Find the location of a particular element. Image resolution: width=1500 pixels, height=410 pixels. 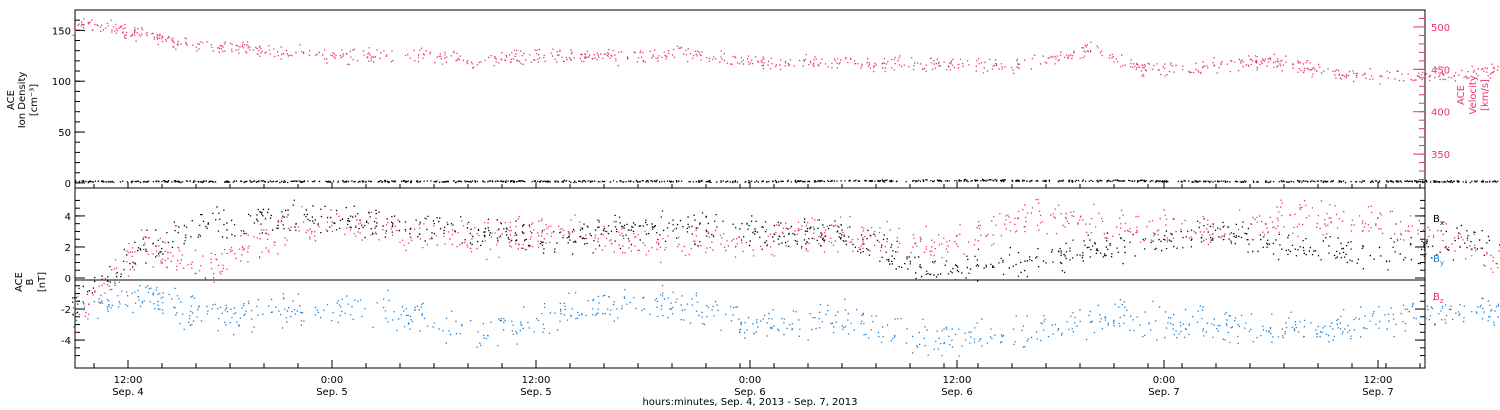

top-right-tick-label: 450 is located at coordinates (1440, 70).